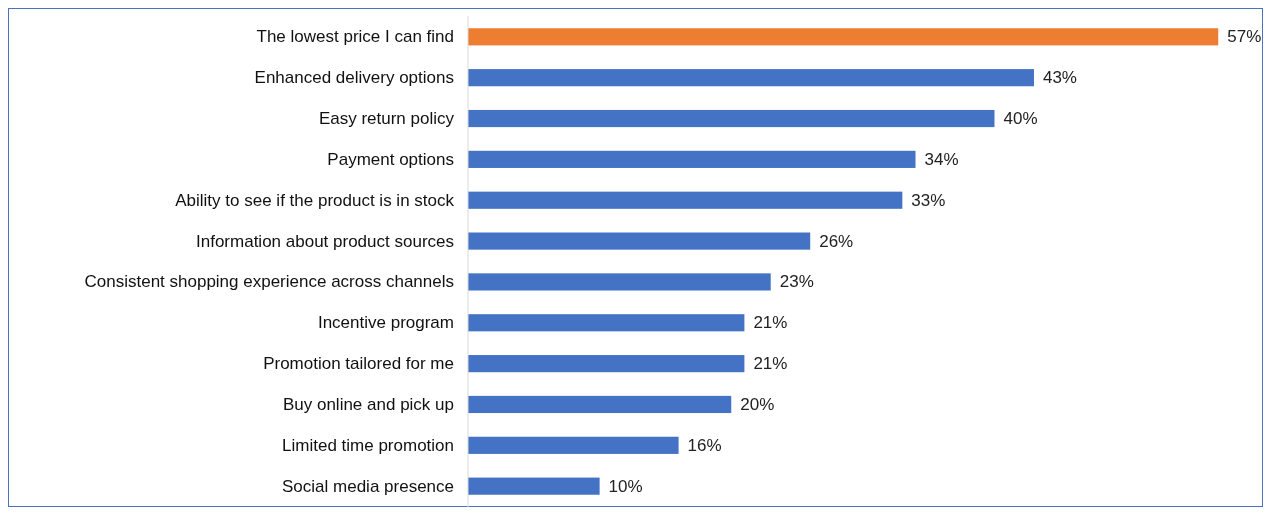 The height and width of the screenshot is (515, 1271). What do you see at coordinates (368, 445) in the screenshot?
I see `y-tick-label: Limited time promotion` at bounding box center [368, 445].